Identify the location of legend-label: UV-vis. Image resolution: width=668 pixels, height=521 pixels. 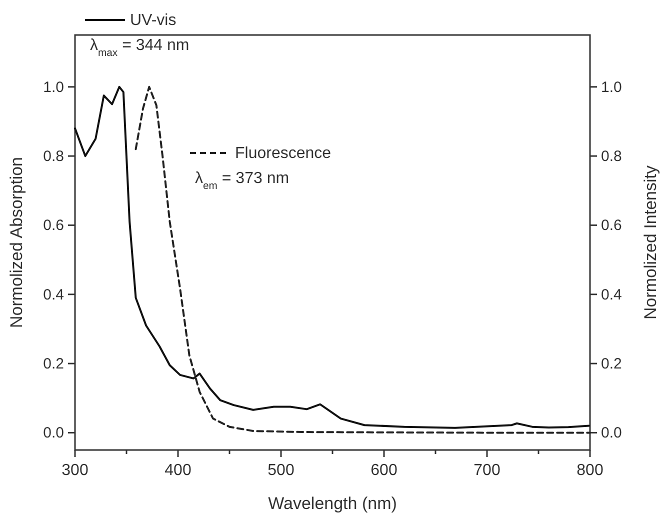
(153, 20).